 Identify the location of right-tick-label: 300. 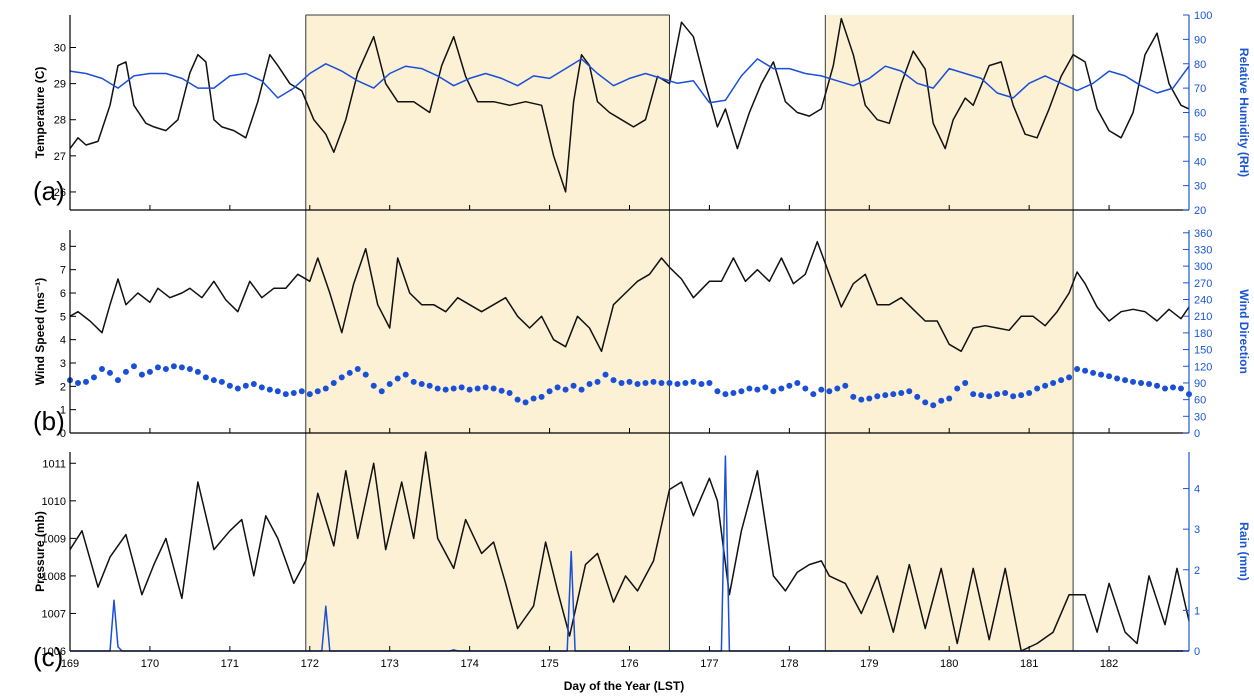
(1203, 267).